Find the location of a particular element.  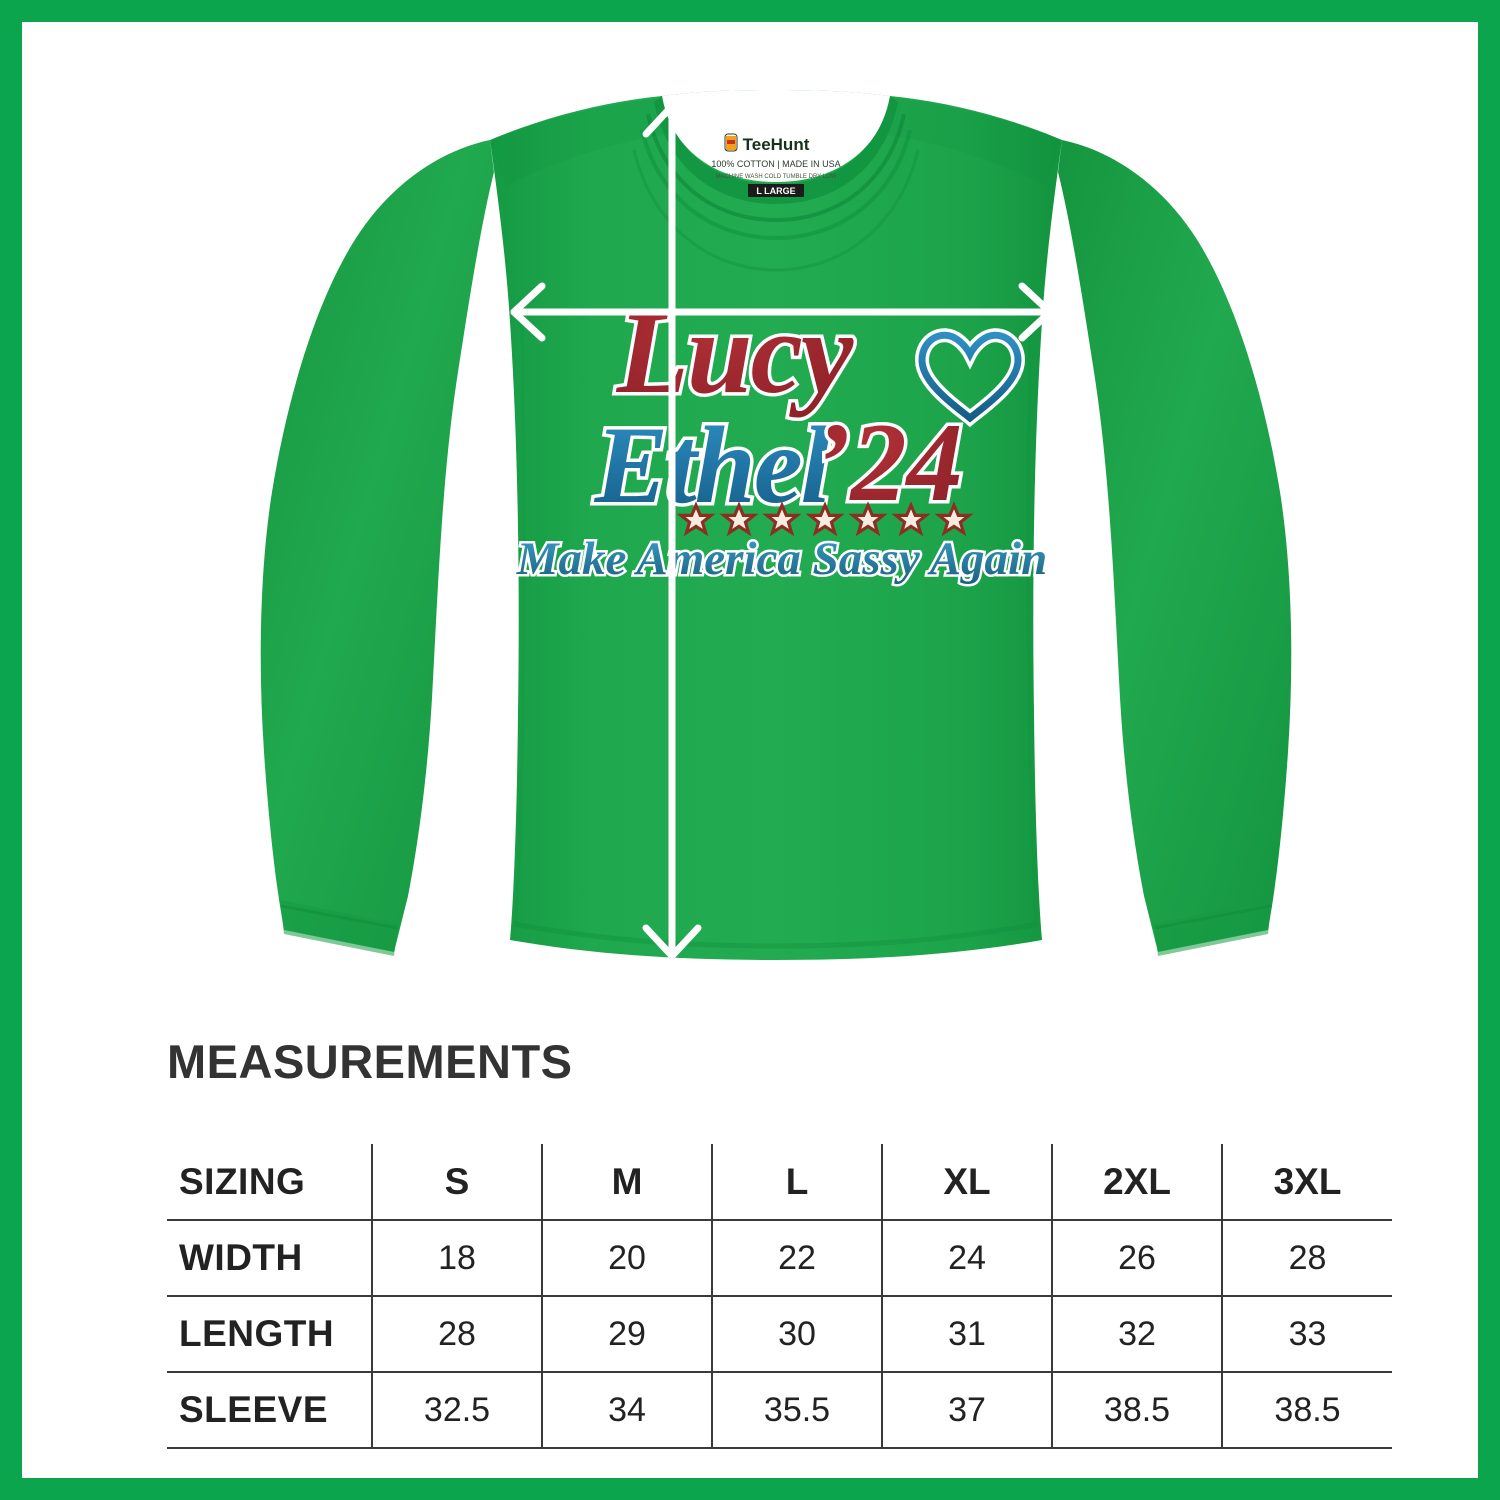

col-sizing: SIZING is located at coordinates (269, 1182).